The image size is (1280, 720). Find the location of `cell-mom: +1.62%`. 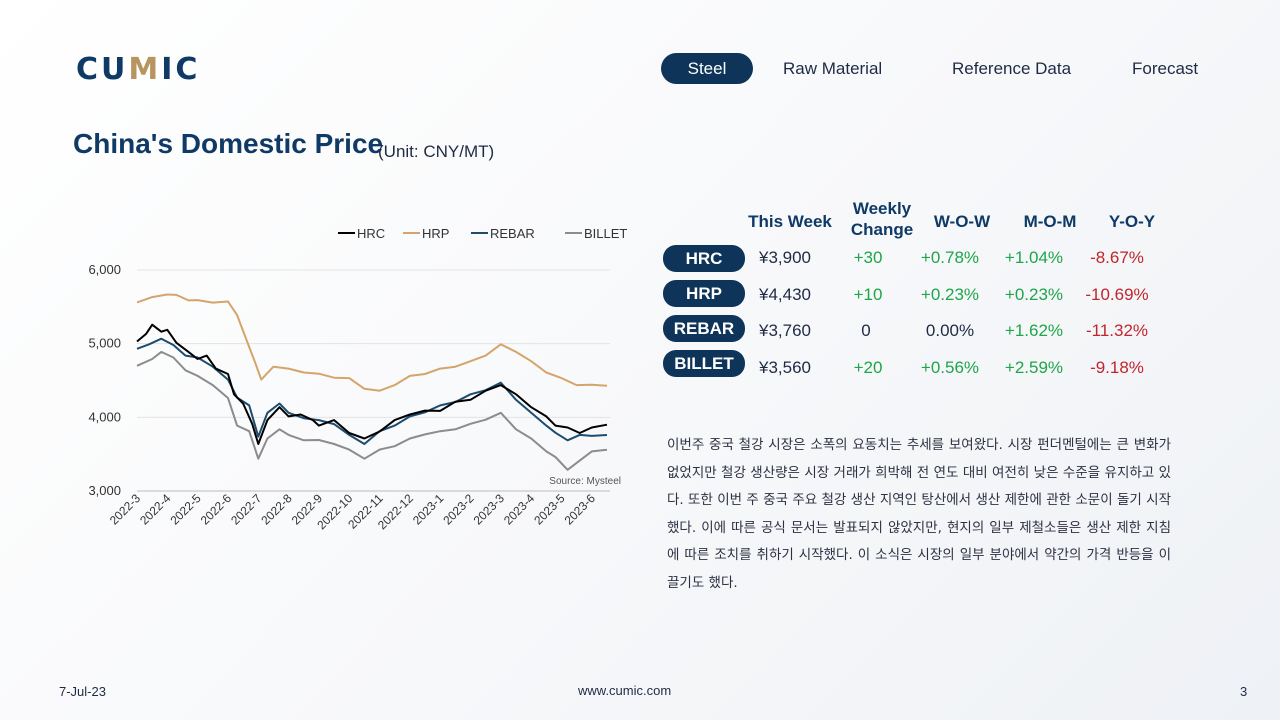

cell-mom: +1.62% is located at coordinates (1034, 330).